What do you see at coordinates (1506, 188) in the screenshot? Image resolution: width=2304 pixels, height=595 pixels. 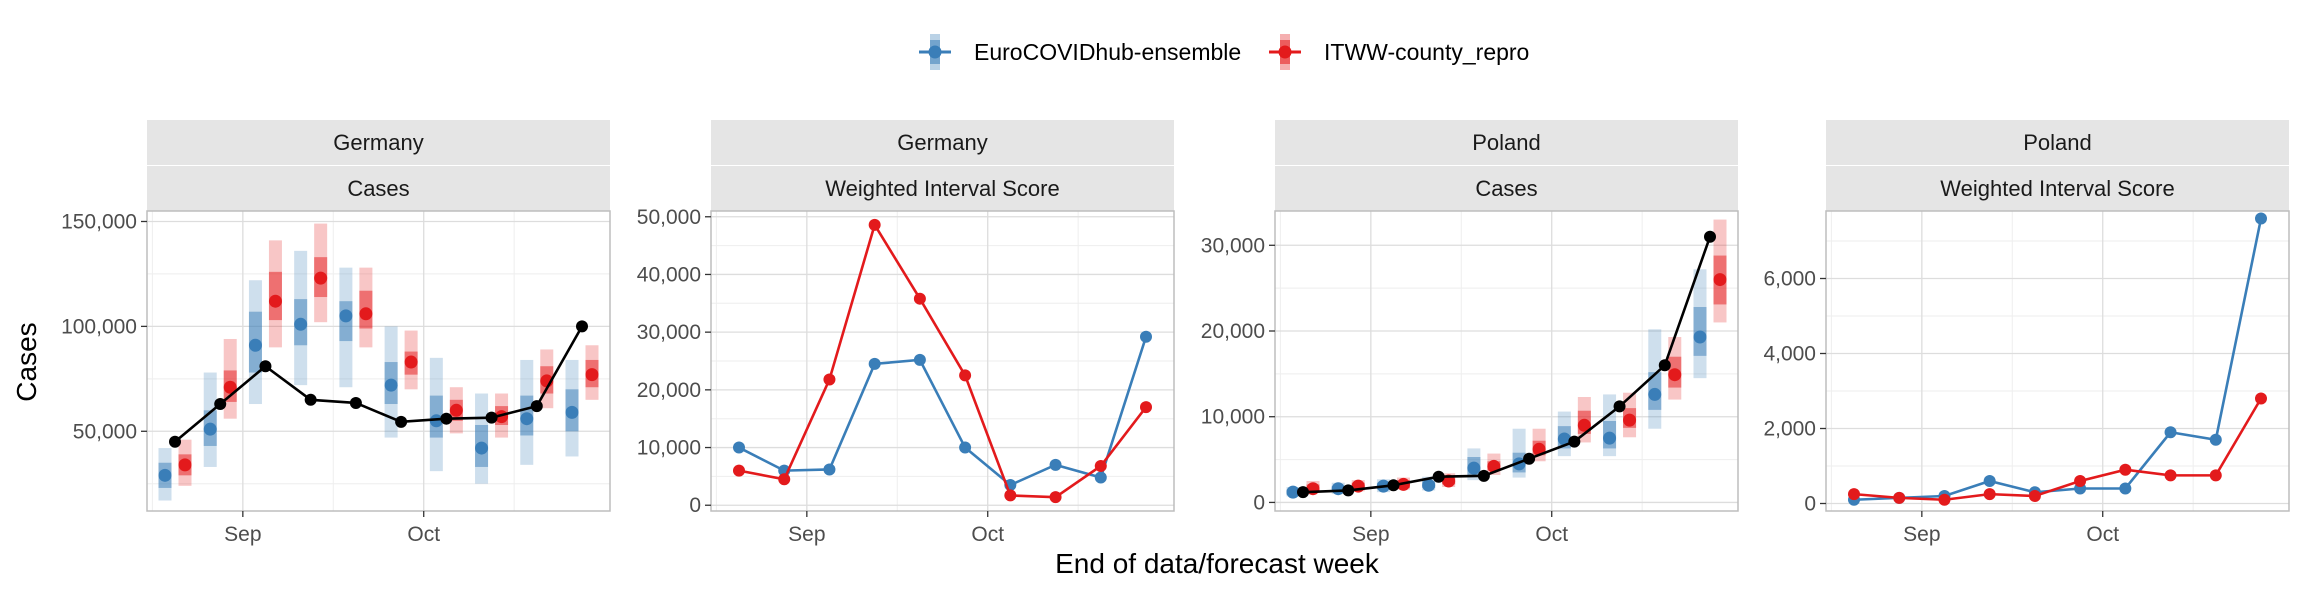 I see `strip-bottom-label: Cases` at bounding box center [1506, 188].